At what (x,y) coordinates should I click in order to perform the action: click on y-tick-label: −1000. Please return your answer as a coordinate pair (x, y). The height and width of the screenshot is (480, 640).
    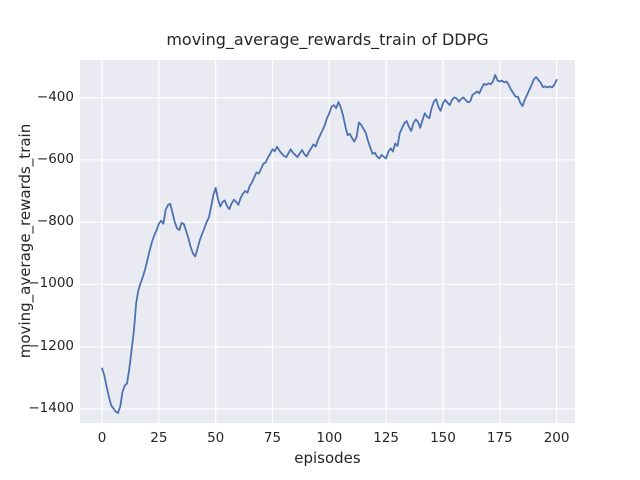
    Looking at the image, I should click on (51, 283).